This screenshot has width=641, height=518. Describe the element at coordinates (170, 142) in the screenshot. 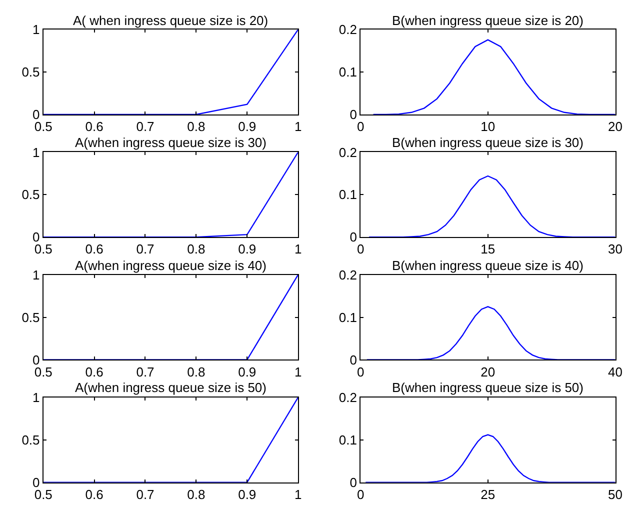

I see `chart-title: A(when ingress queue size is 30)` at that location.